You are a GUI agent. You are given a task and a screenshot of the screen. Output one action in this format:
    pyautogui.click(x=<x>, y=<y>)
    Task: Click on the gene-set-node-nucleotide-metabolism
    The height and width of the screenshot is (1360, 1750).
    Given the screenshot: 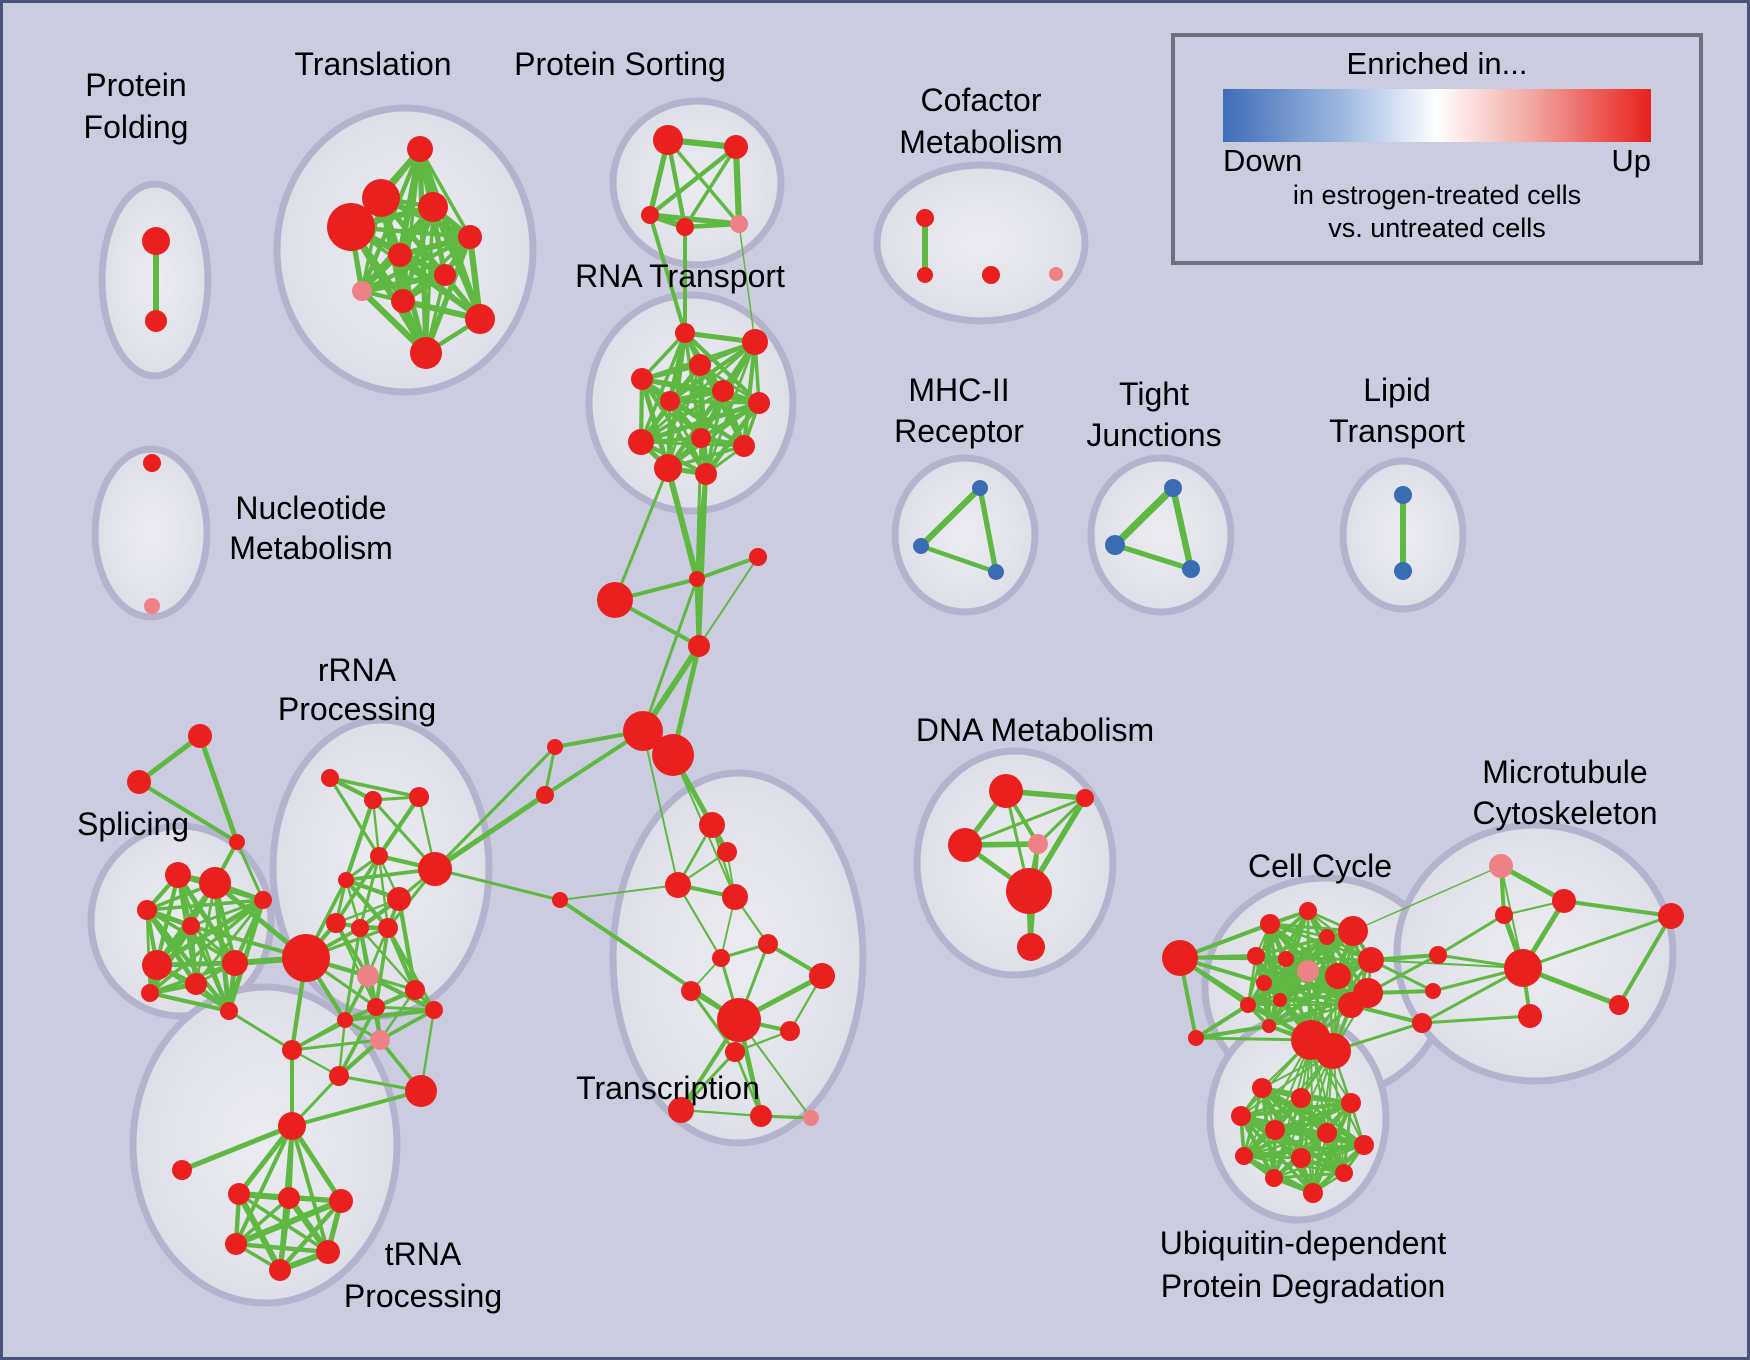 What is the action you would take?
    pyautogui.click(x=152, y=463)
    